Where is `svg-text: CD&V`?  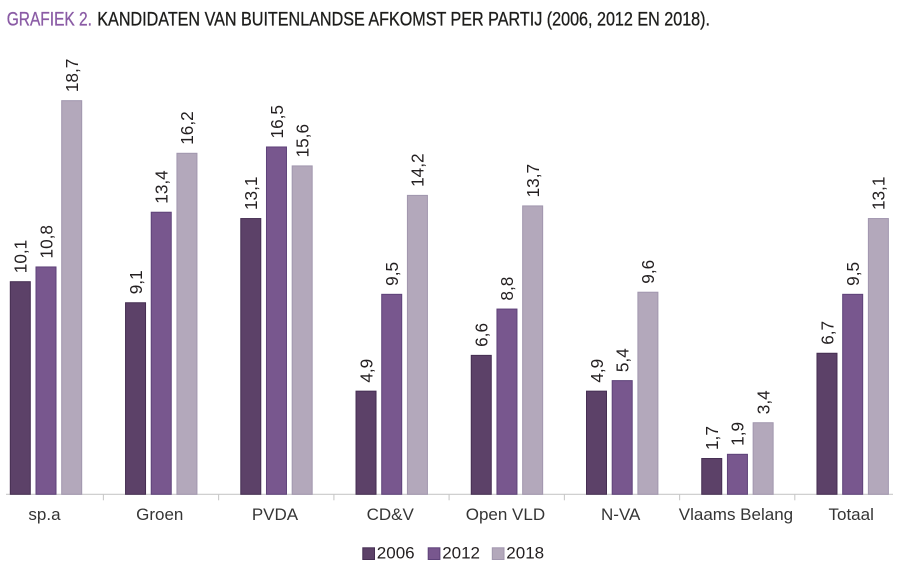
svg-text: CD&V is located at coordinates (391, 514).